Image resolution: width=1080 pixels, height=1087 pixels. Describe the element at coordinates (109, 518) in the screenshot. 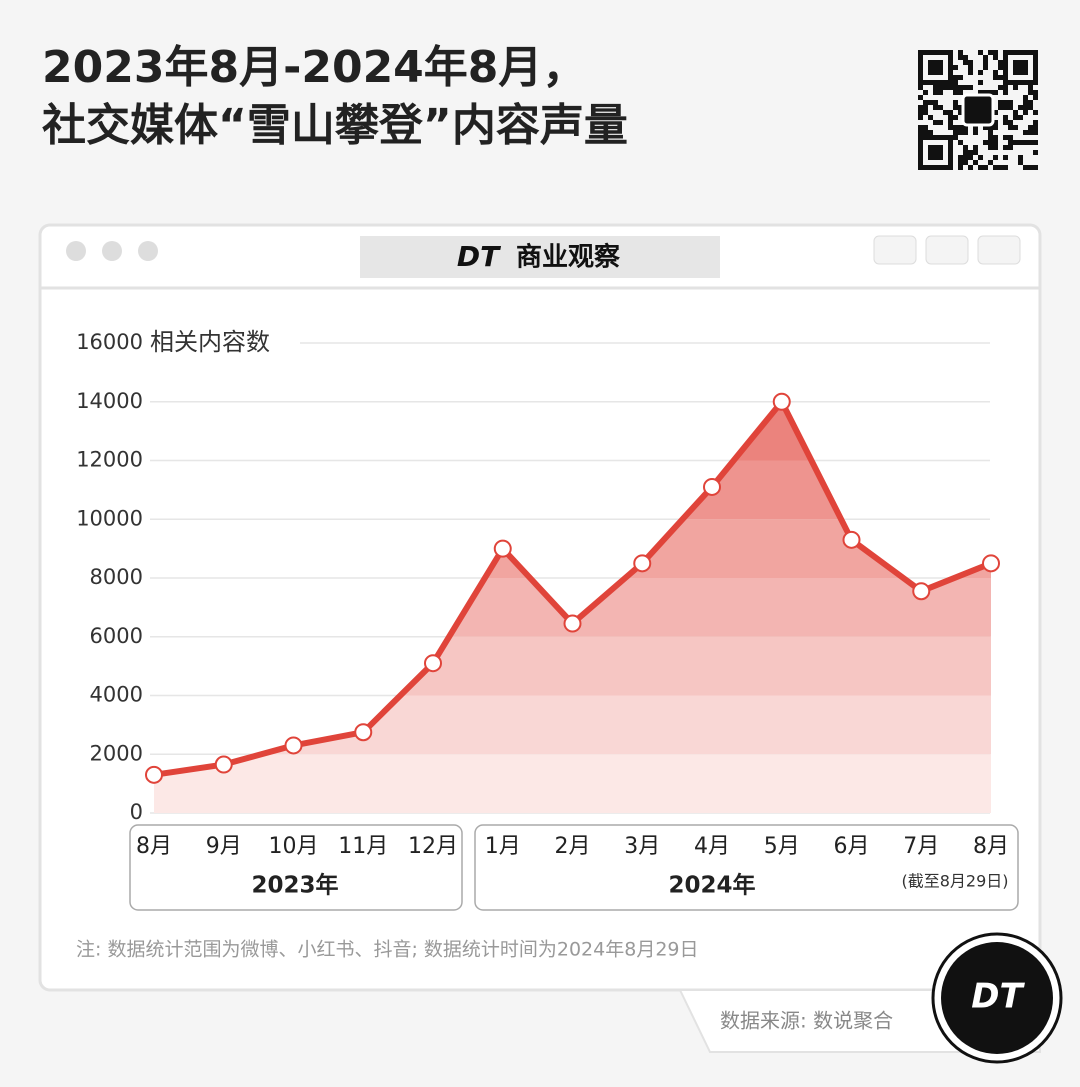

I see `y-tick-label: 10000` at that location.